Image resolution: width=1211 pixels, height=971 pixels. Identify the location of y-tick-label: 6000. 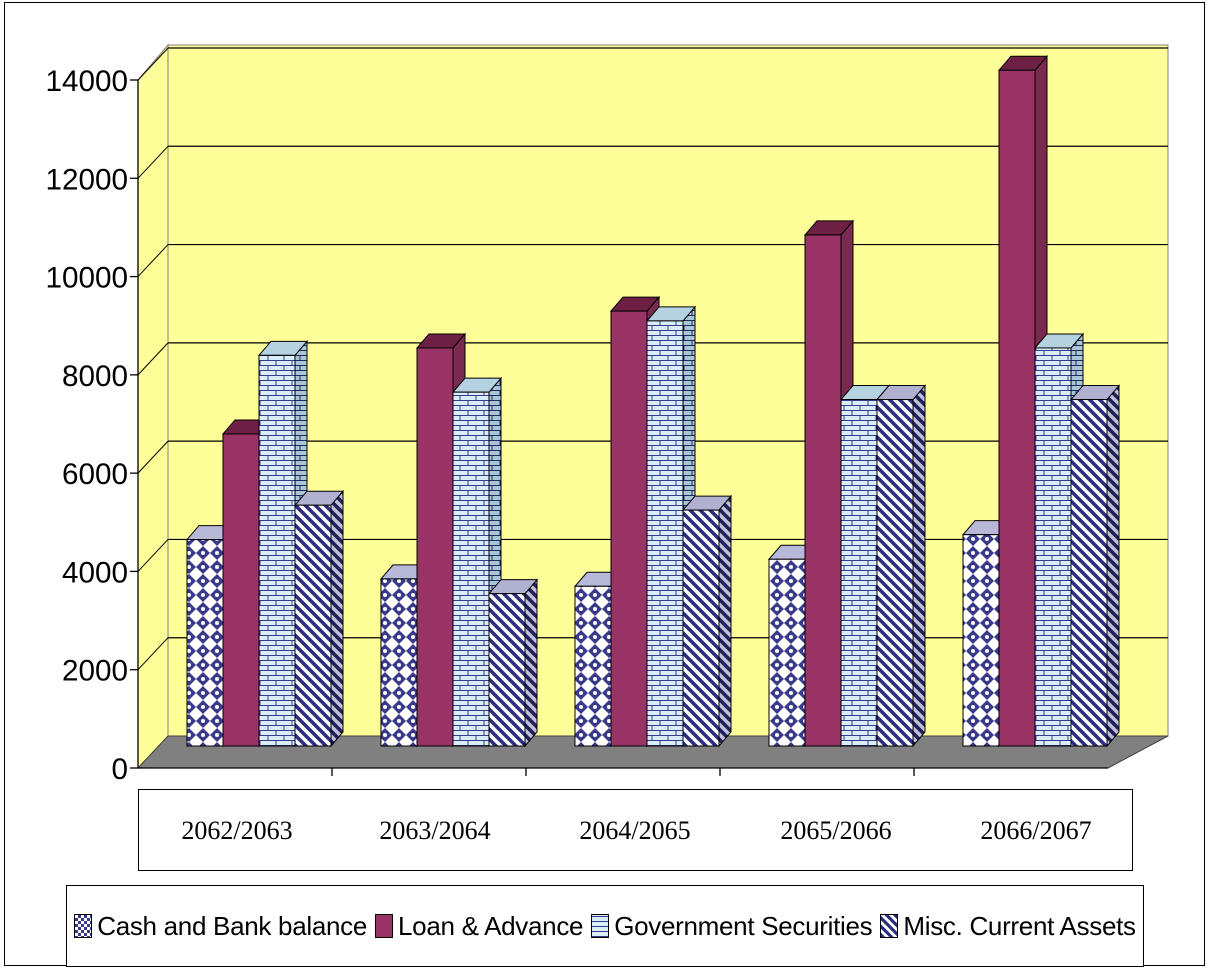
(95, 474).